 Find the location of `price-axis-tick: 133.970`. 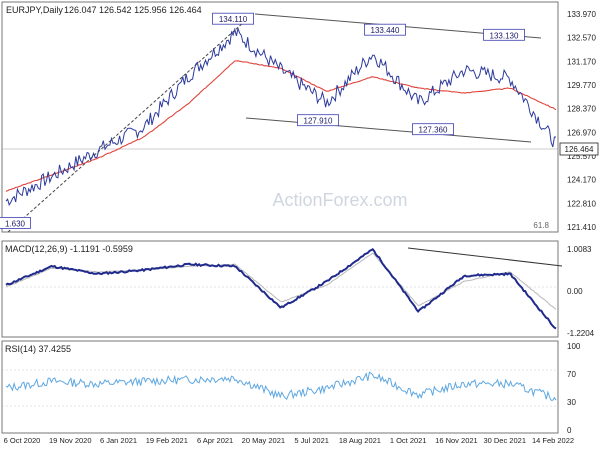

price-axis-tick: 133.970 is located at coordinates (581, 14).